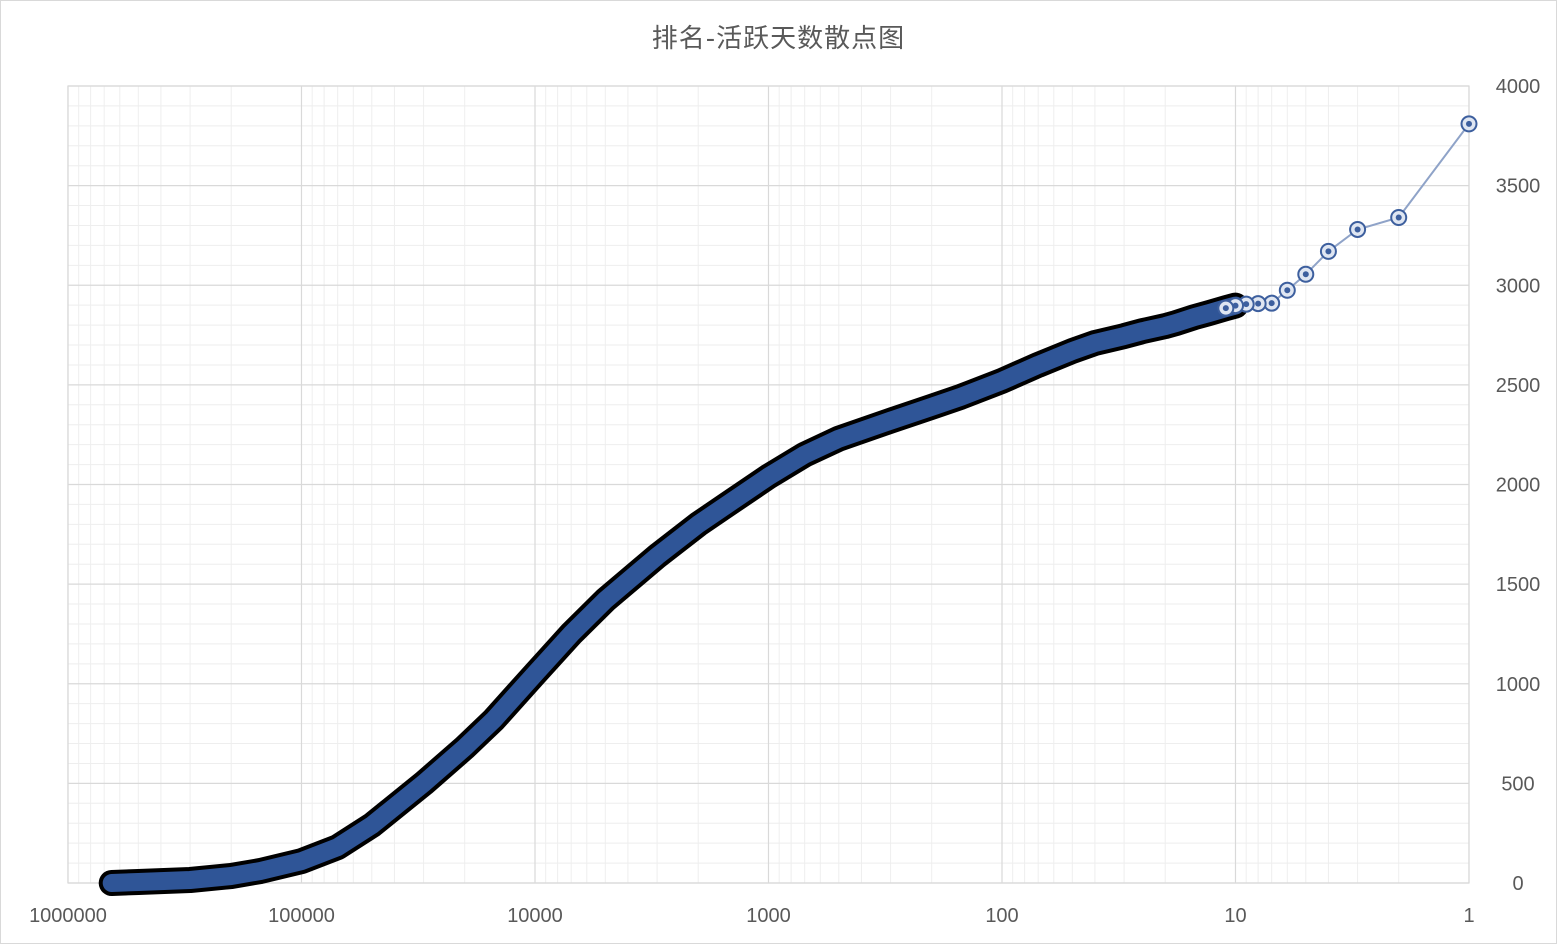 The height and width of the screenshot is (944, 1557). I want to click on y-tick-label: 2000, so click(1518, 486).